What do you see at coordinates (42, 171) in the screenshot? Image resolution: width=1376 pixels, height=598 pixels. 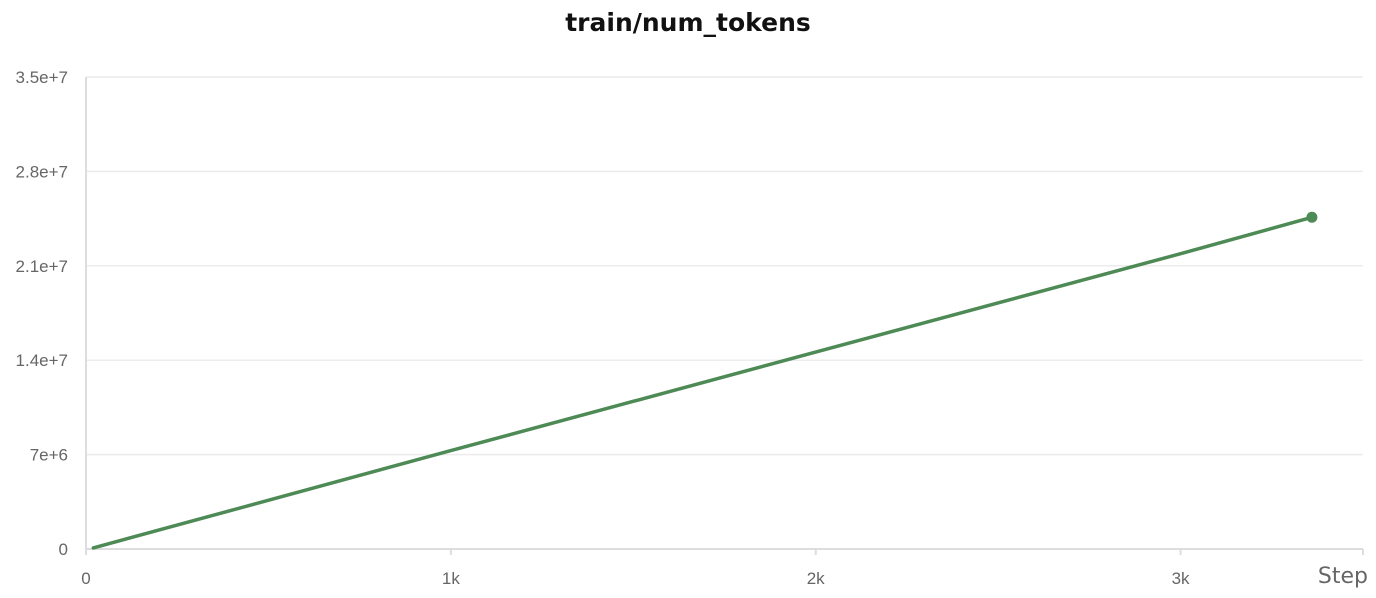 I see `y-tick-label: 2.8e+7` at bounding box center [42, 171].